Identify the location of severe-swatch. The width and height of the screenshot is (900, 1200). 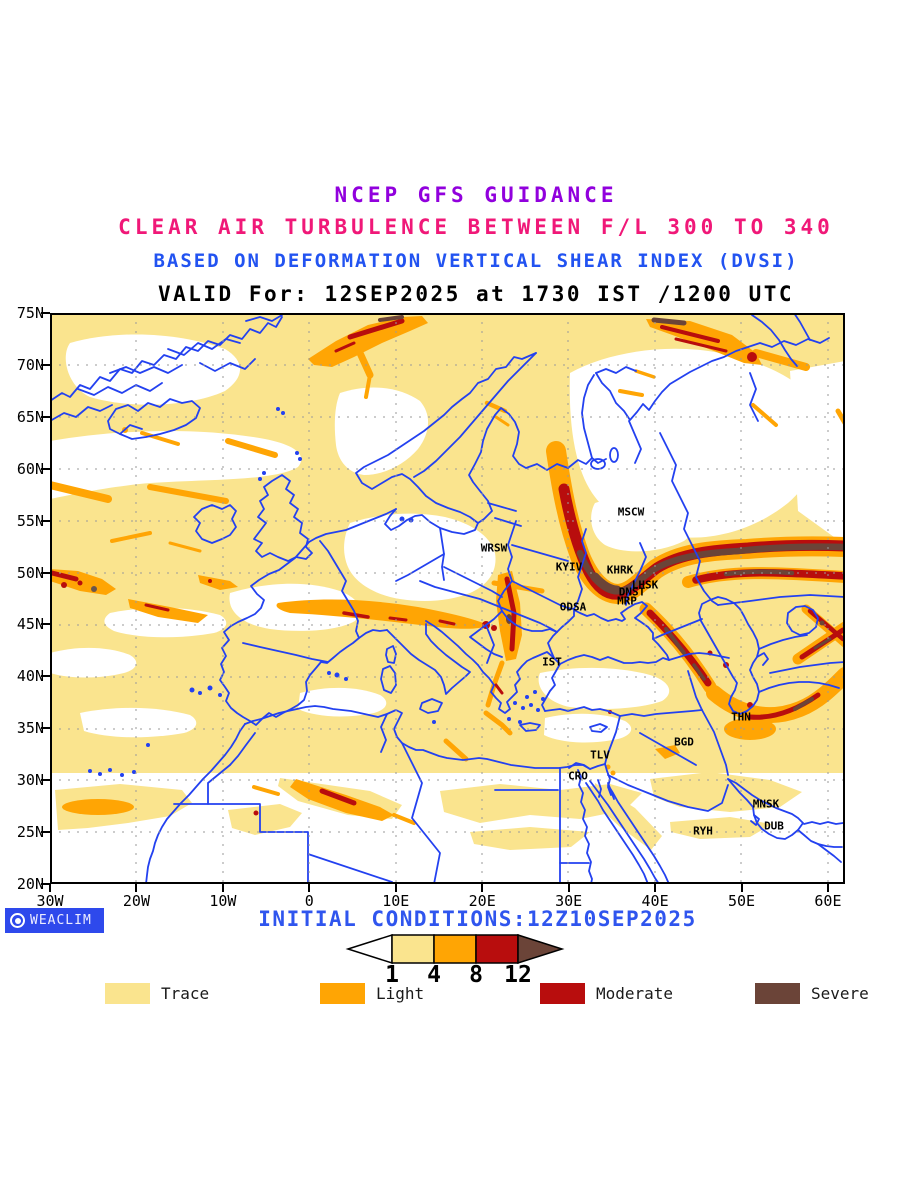
(777, 993).